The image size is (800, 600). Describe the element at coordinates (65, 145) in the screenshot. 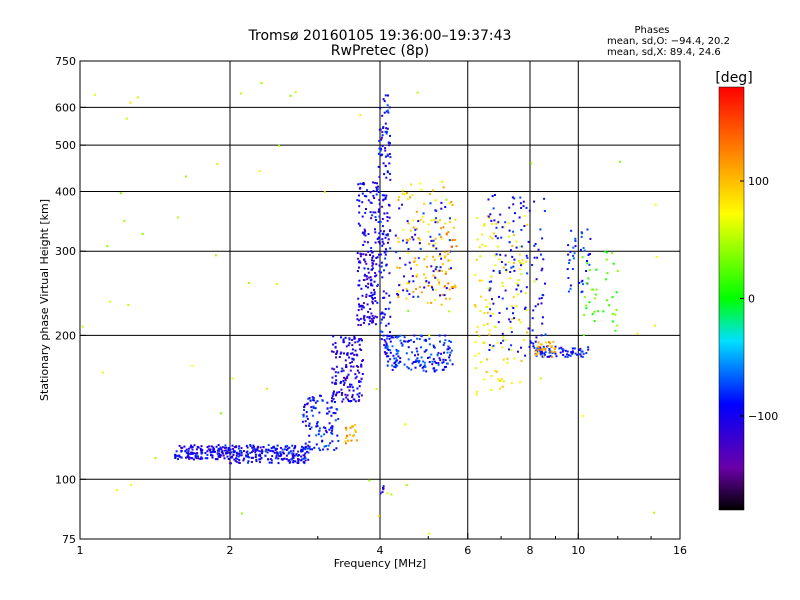

I see `y-tick-label: 500` at that location.